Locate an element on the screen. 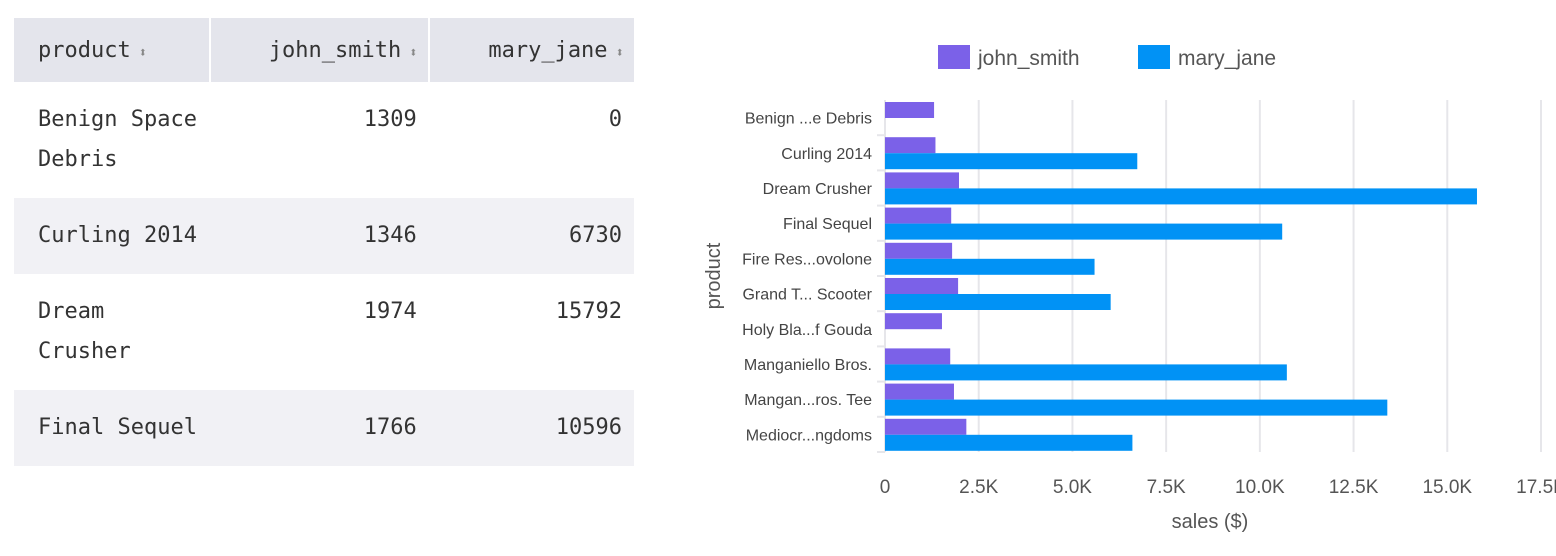  header-label: john_smith is located at coordinates (335, 50).